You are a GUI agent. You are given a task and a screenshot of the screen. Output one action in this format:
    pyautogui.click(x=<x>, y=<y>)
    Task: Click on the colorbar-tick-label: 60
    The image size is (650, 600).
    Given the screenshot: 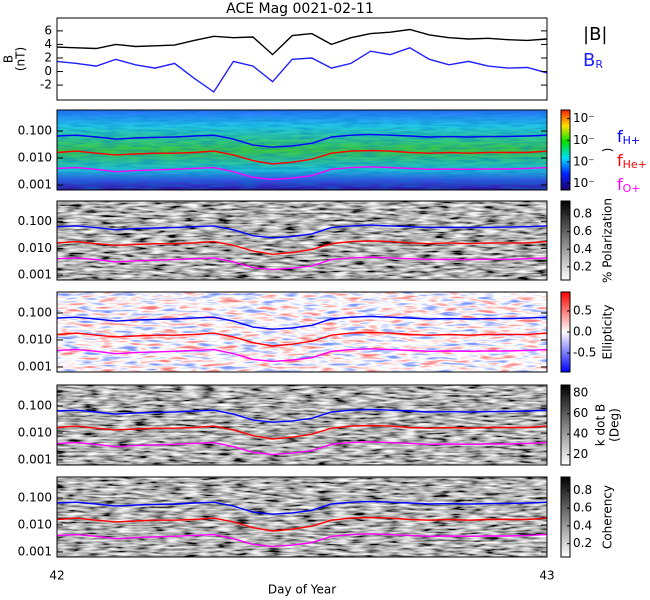 What is the action you would take?
    pyautogui.click(x=580, y=413)
    